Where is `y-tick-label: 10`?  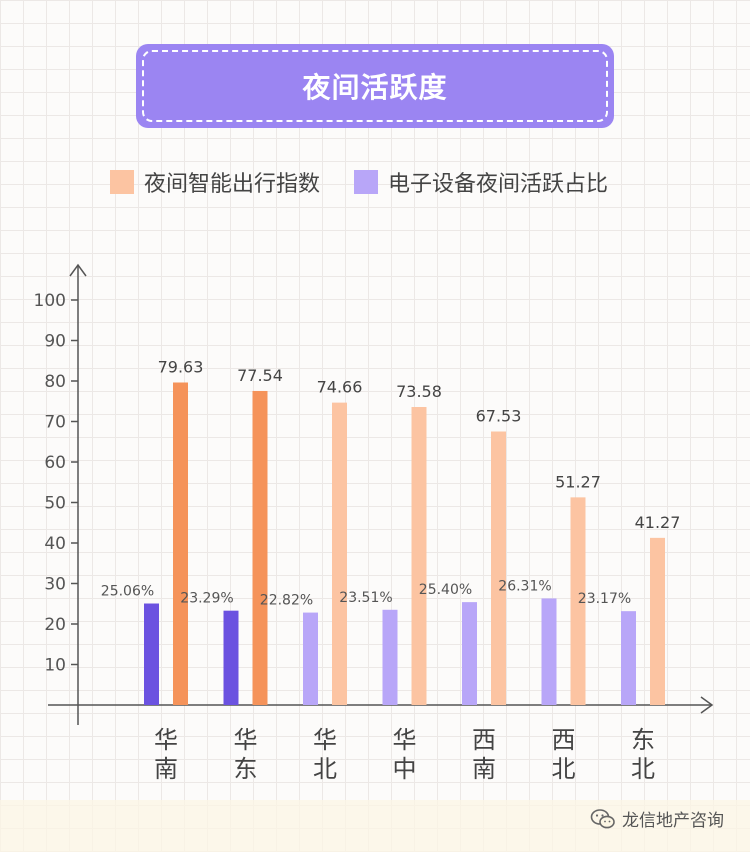
y-tick-label: 10 is located at coordinates (55, 666).